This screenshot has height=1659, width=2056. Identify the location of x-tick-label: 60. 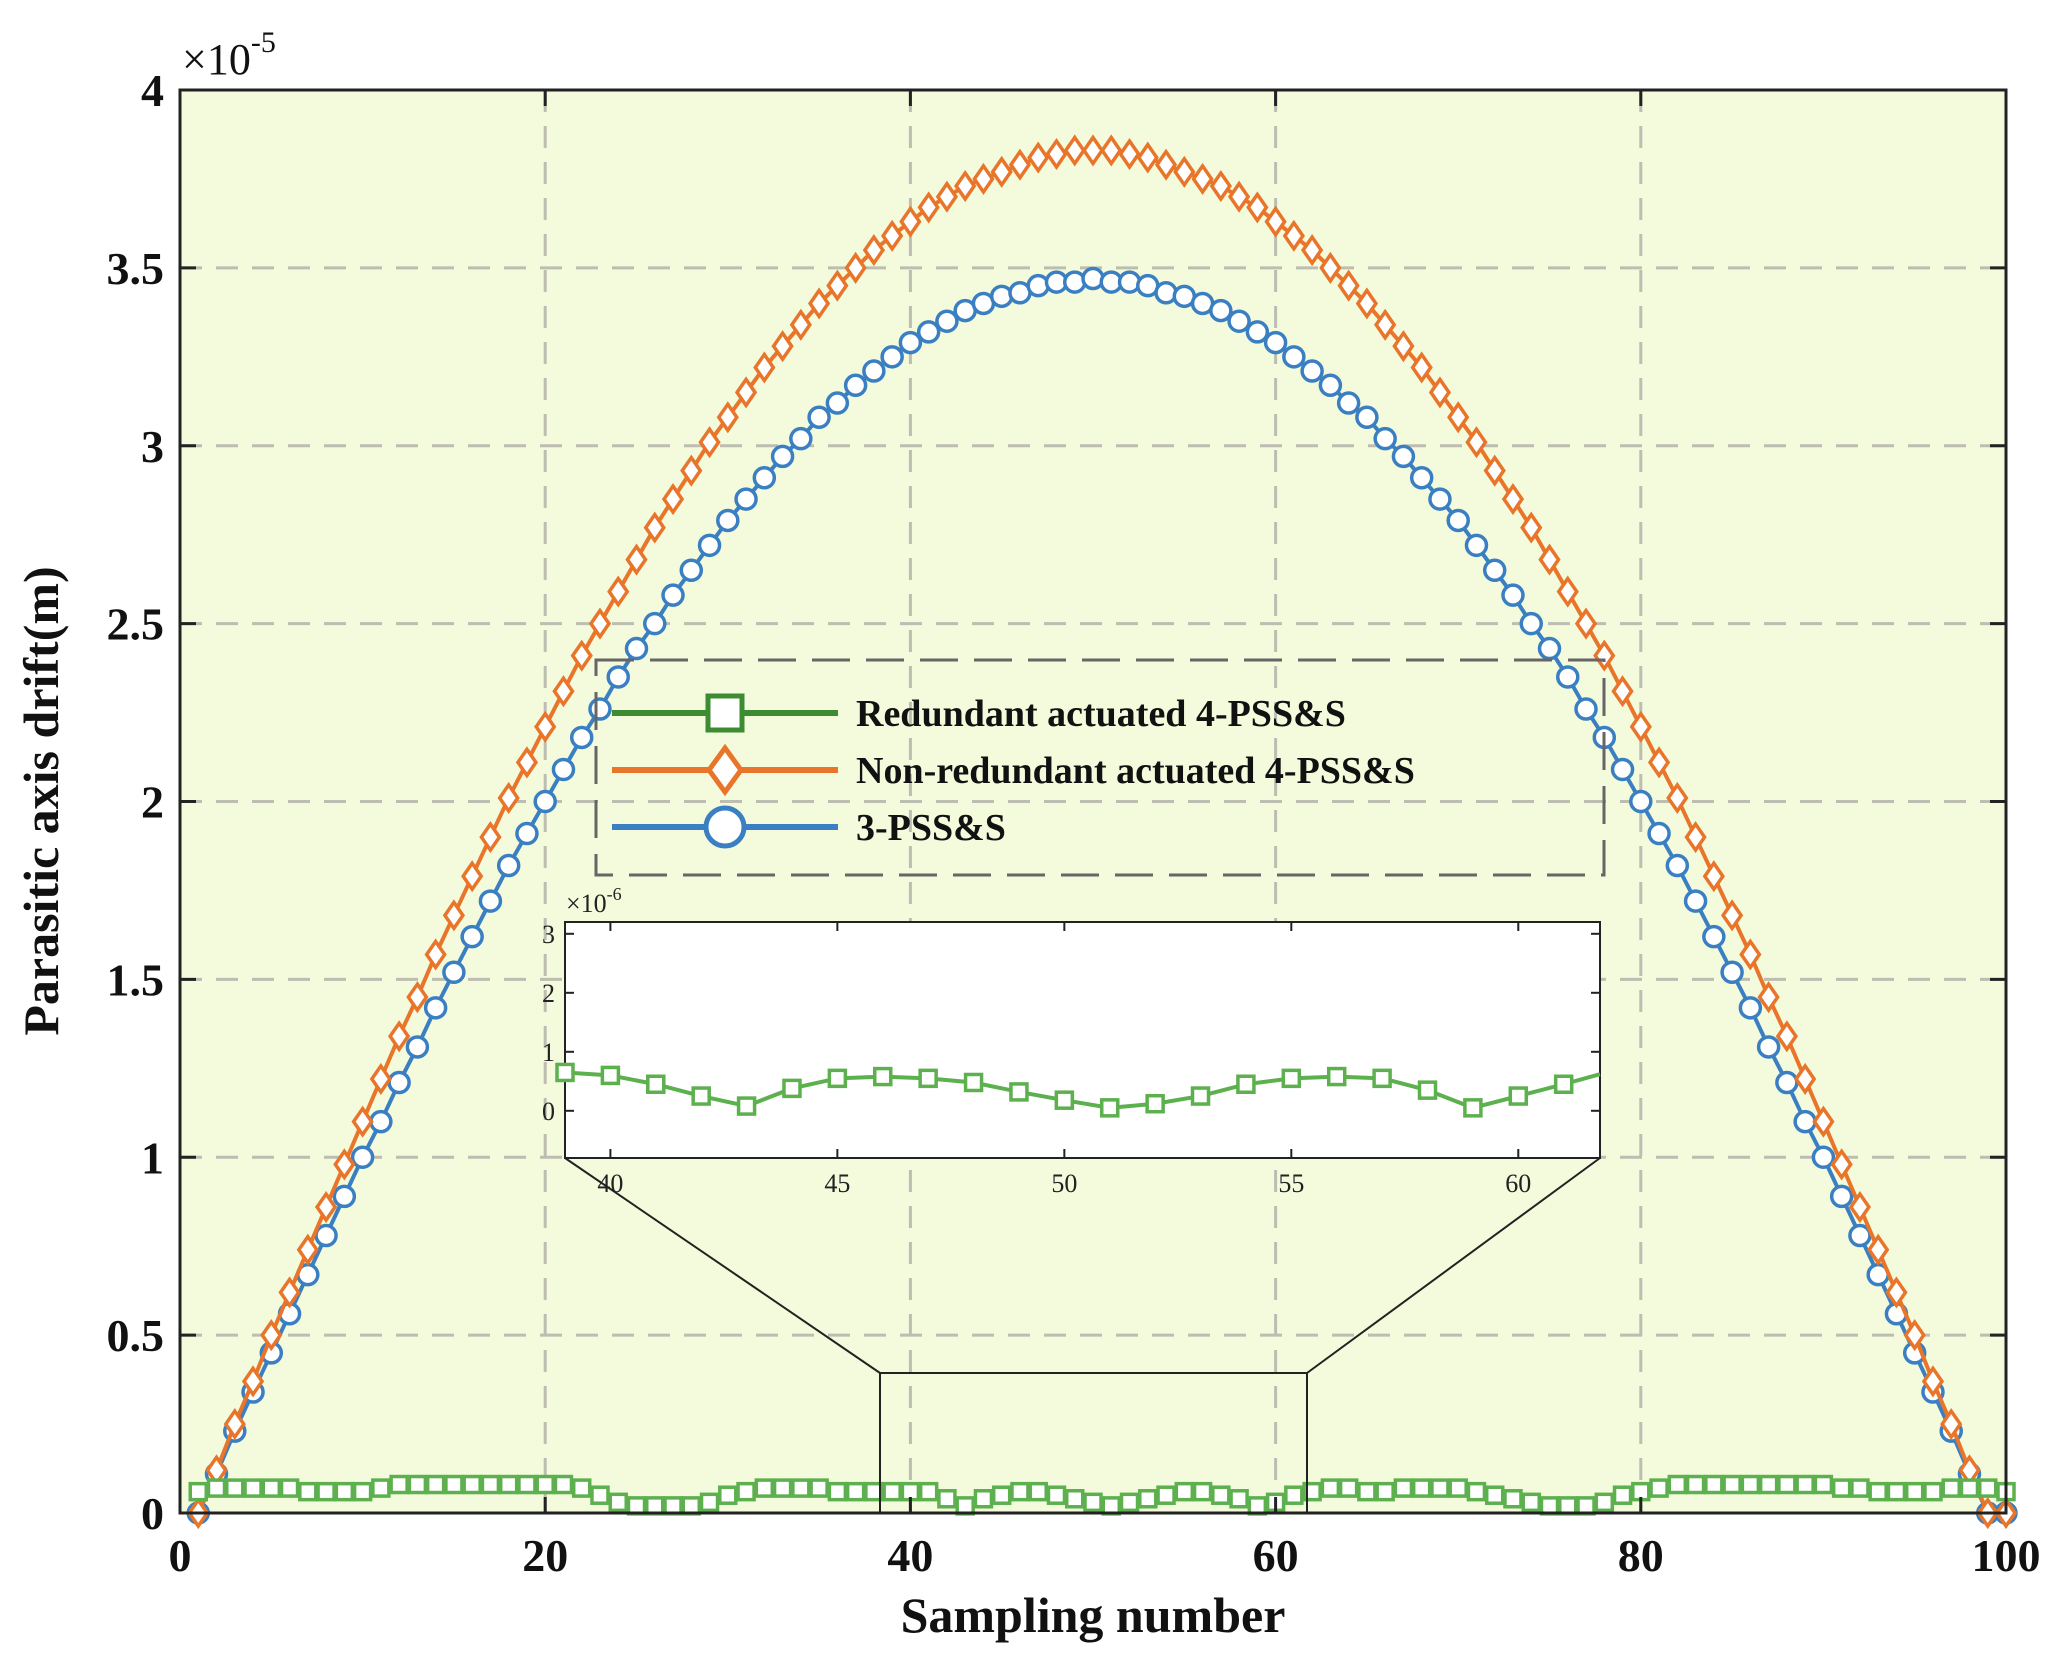
(1276, 1555).